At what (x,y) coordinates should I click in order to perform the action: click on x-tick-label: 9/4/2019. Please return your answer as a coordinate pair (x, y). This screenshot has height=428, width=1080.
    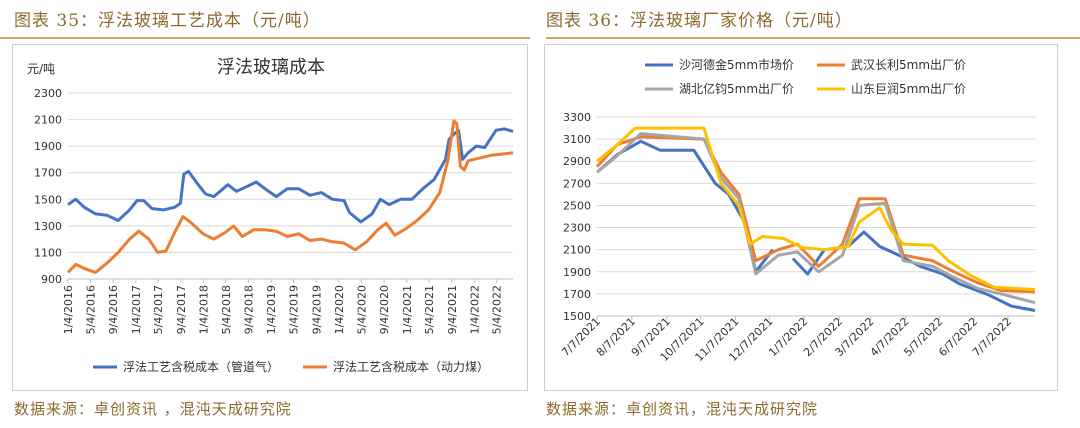
    Looking at the image, I should click on (316, 309).